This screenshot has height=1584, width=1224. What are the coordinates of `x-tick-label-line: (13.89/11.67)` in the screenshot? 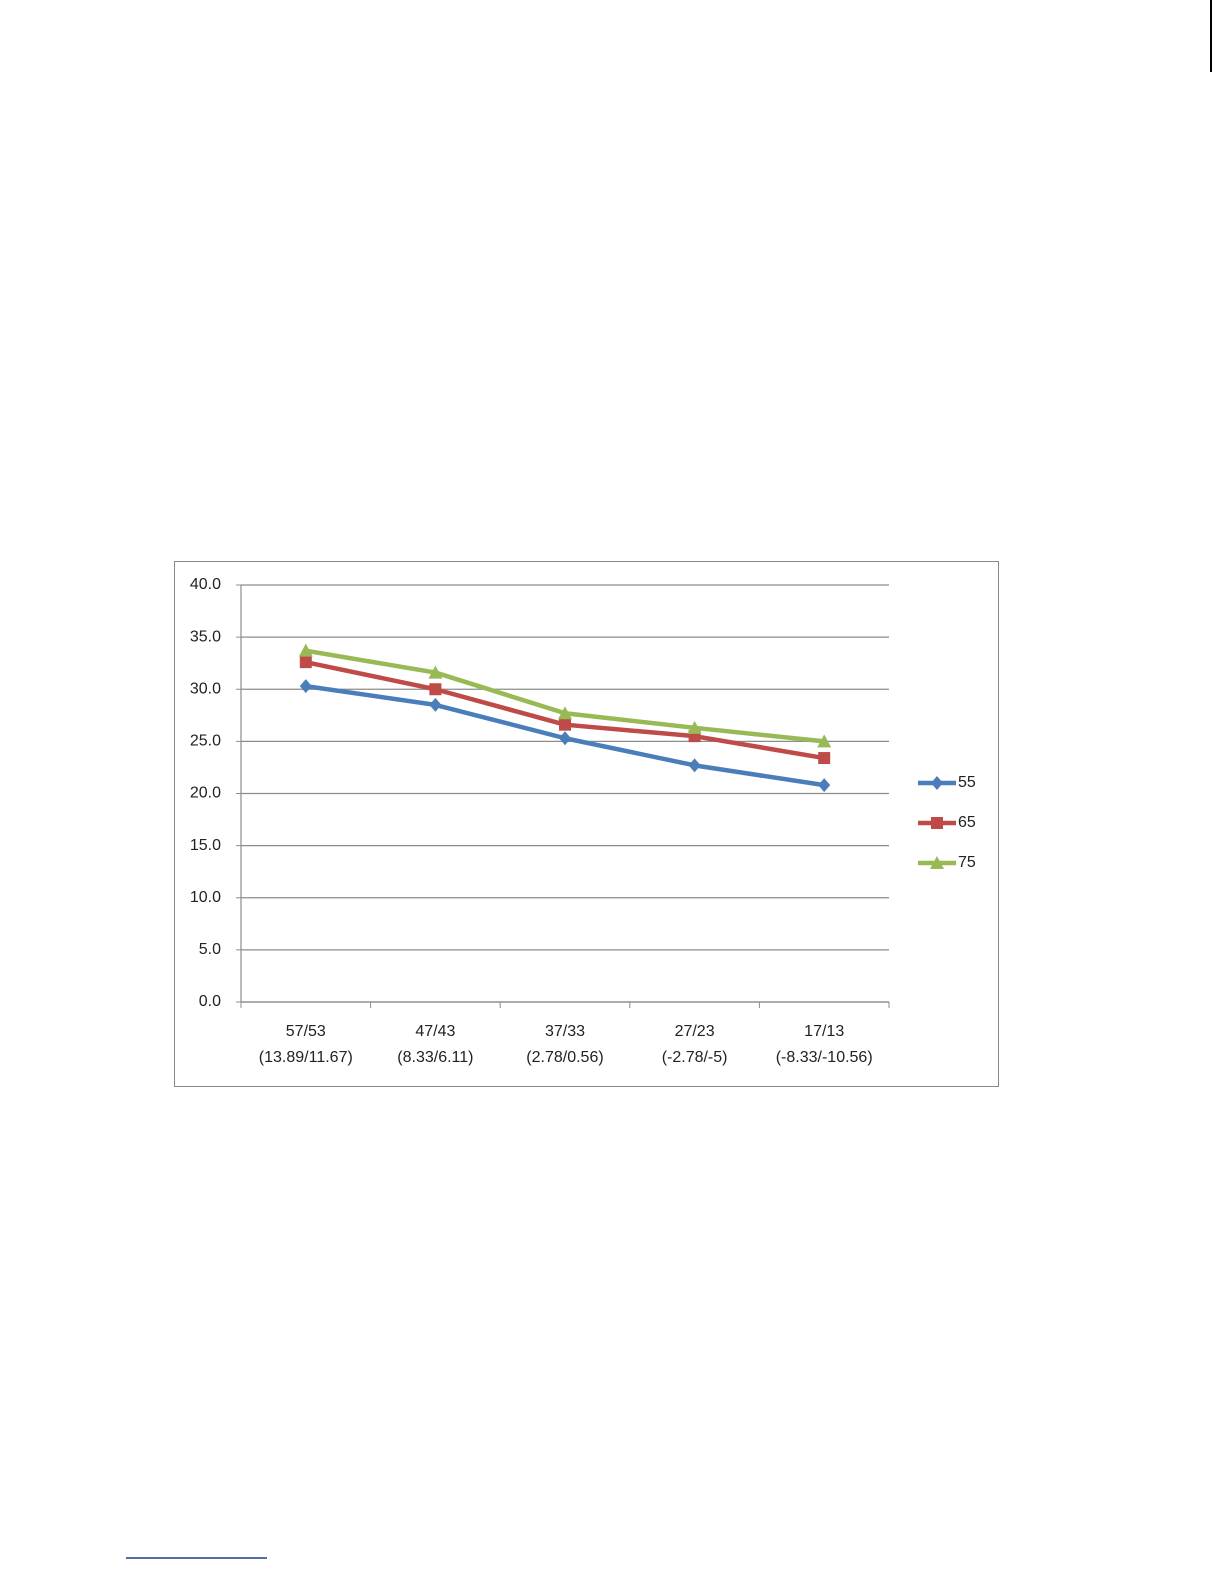 It's located at (306, 1057).